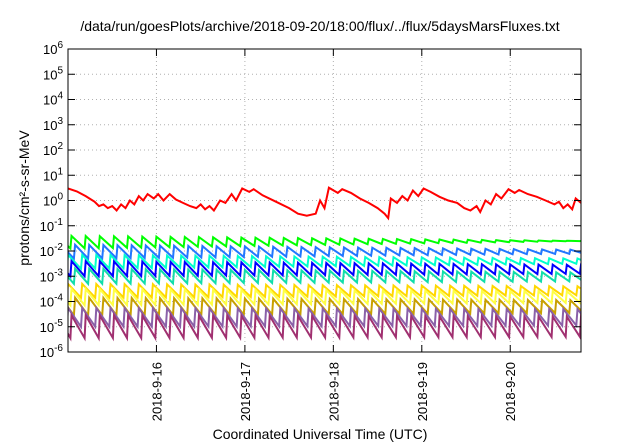 This screenshot has height=448, width=640. I want to click on y-tick-label: 10⁻³, so click(52, 275).